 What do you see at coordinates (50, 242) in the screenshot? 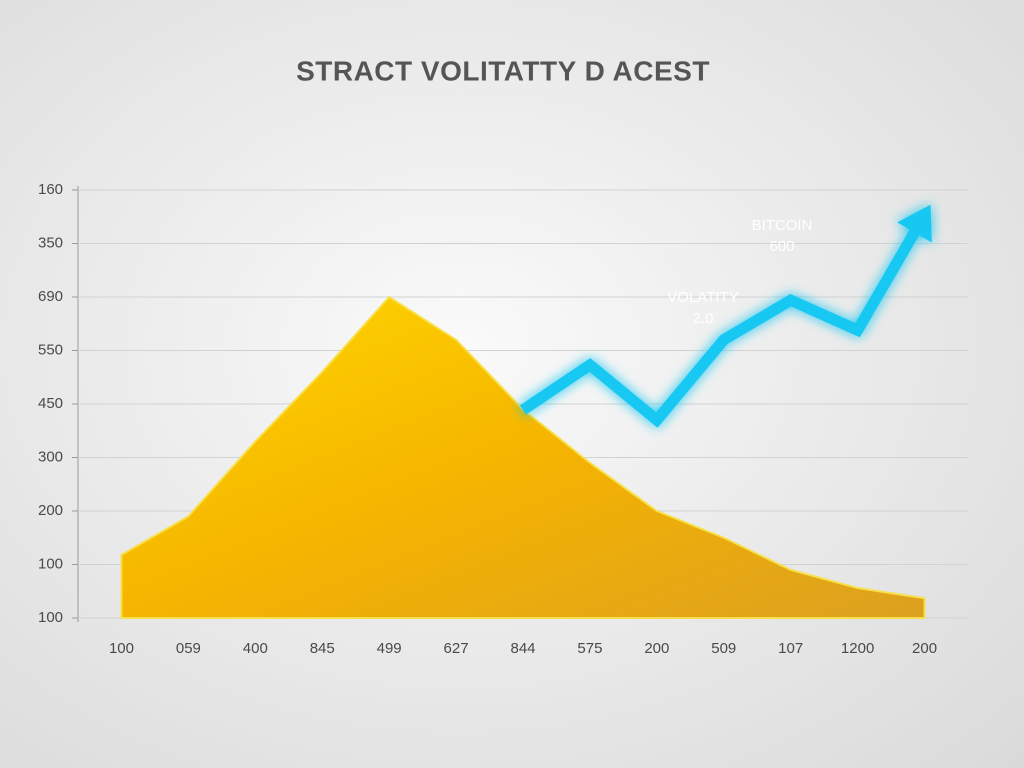
I see `y-tick-label: 350` at bounding box center [50, 242].